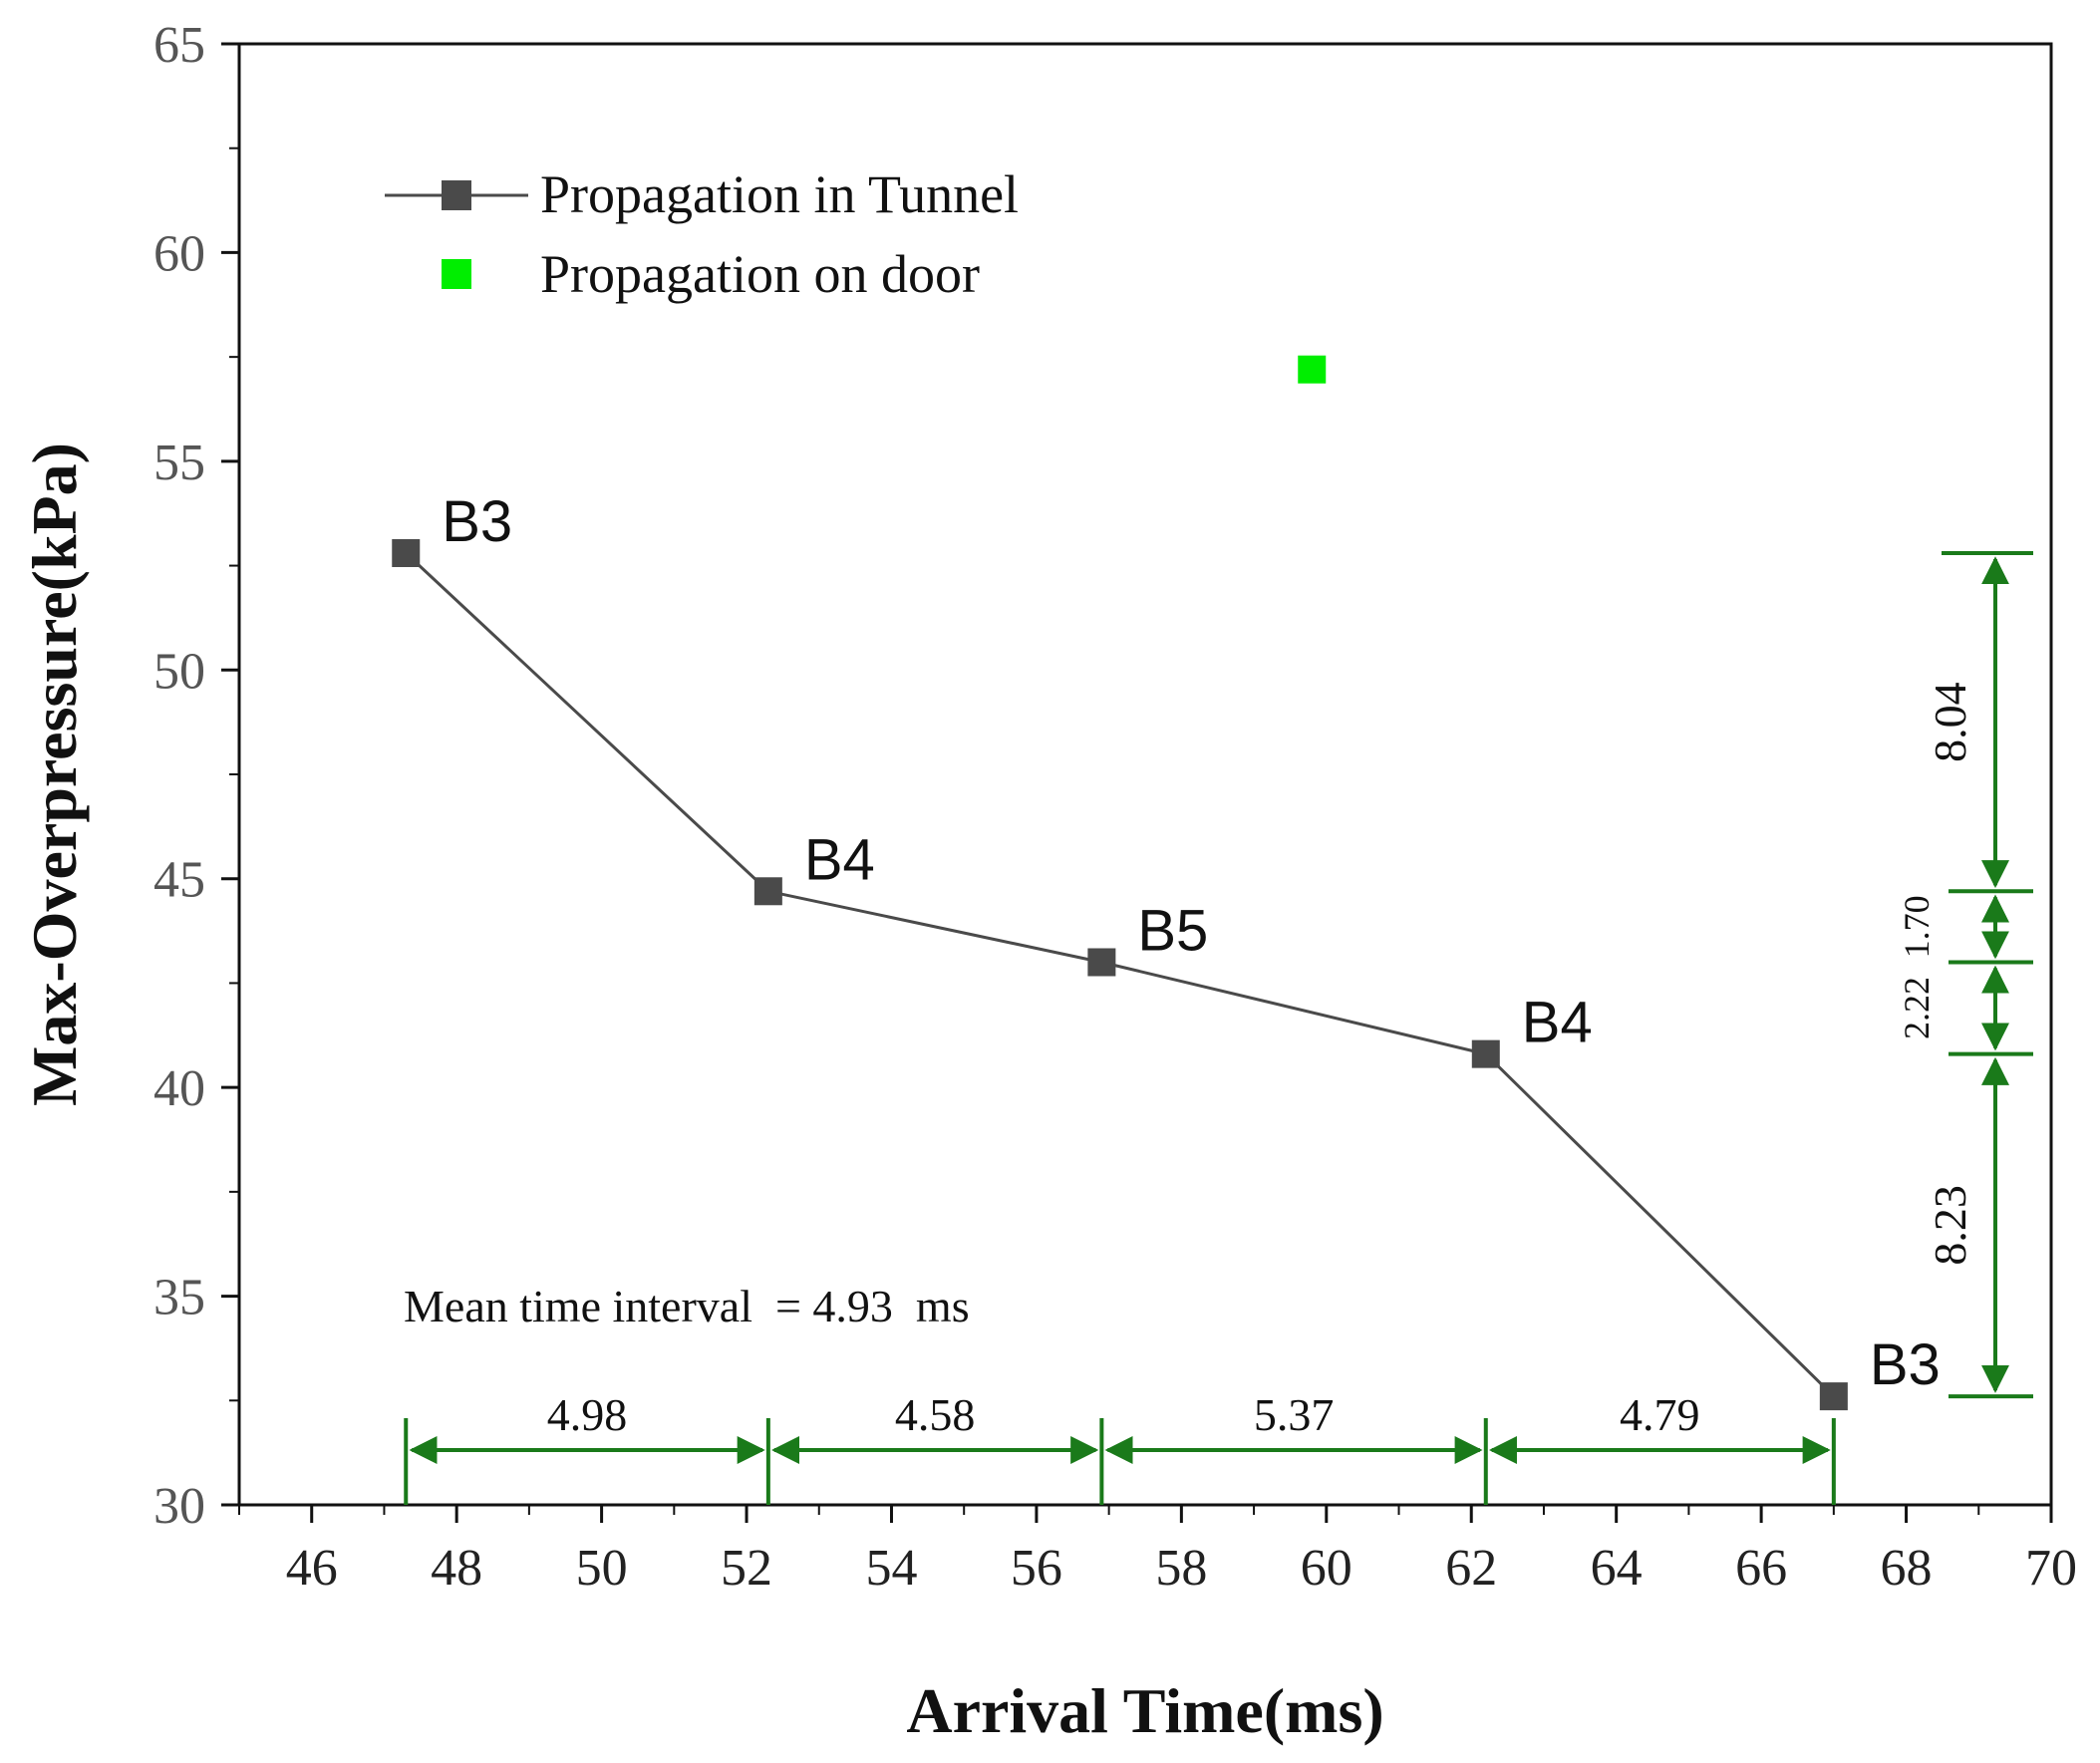  What do you see at coordinates (179, 880) in the screenshot?
I see `y-tick-label: 45` at bounding box center [179, 880].